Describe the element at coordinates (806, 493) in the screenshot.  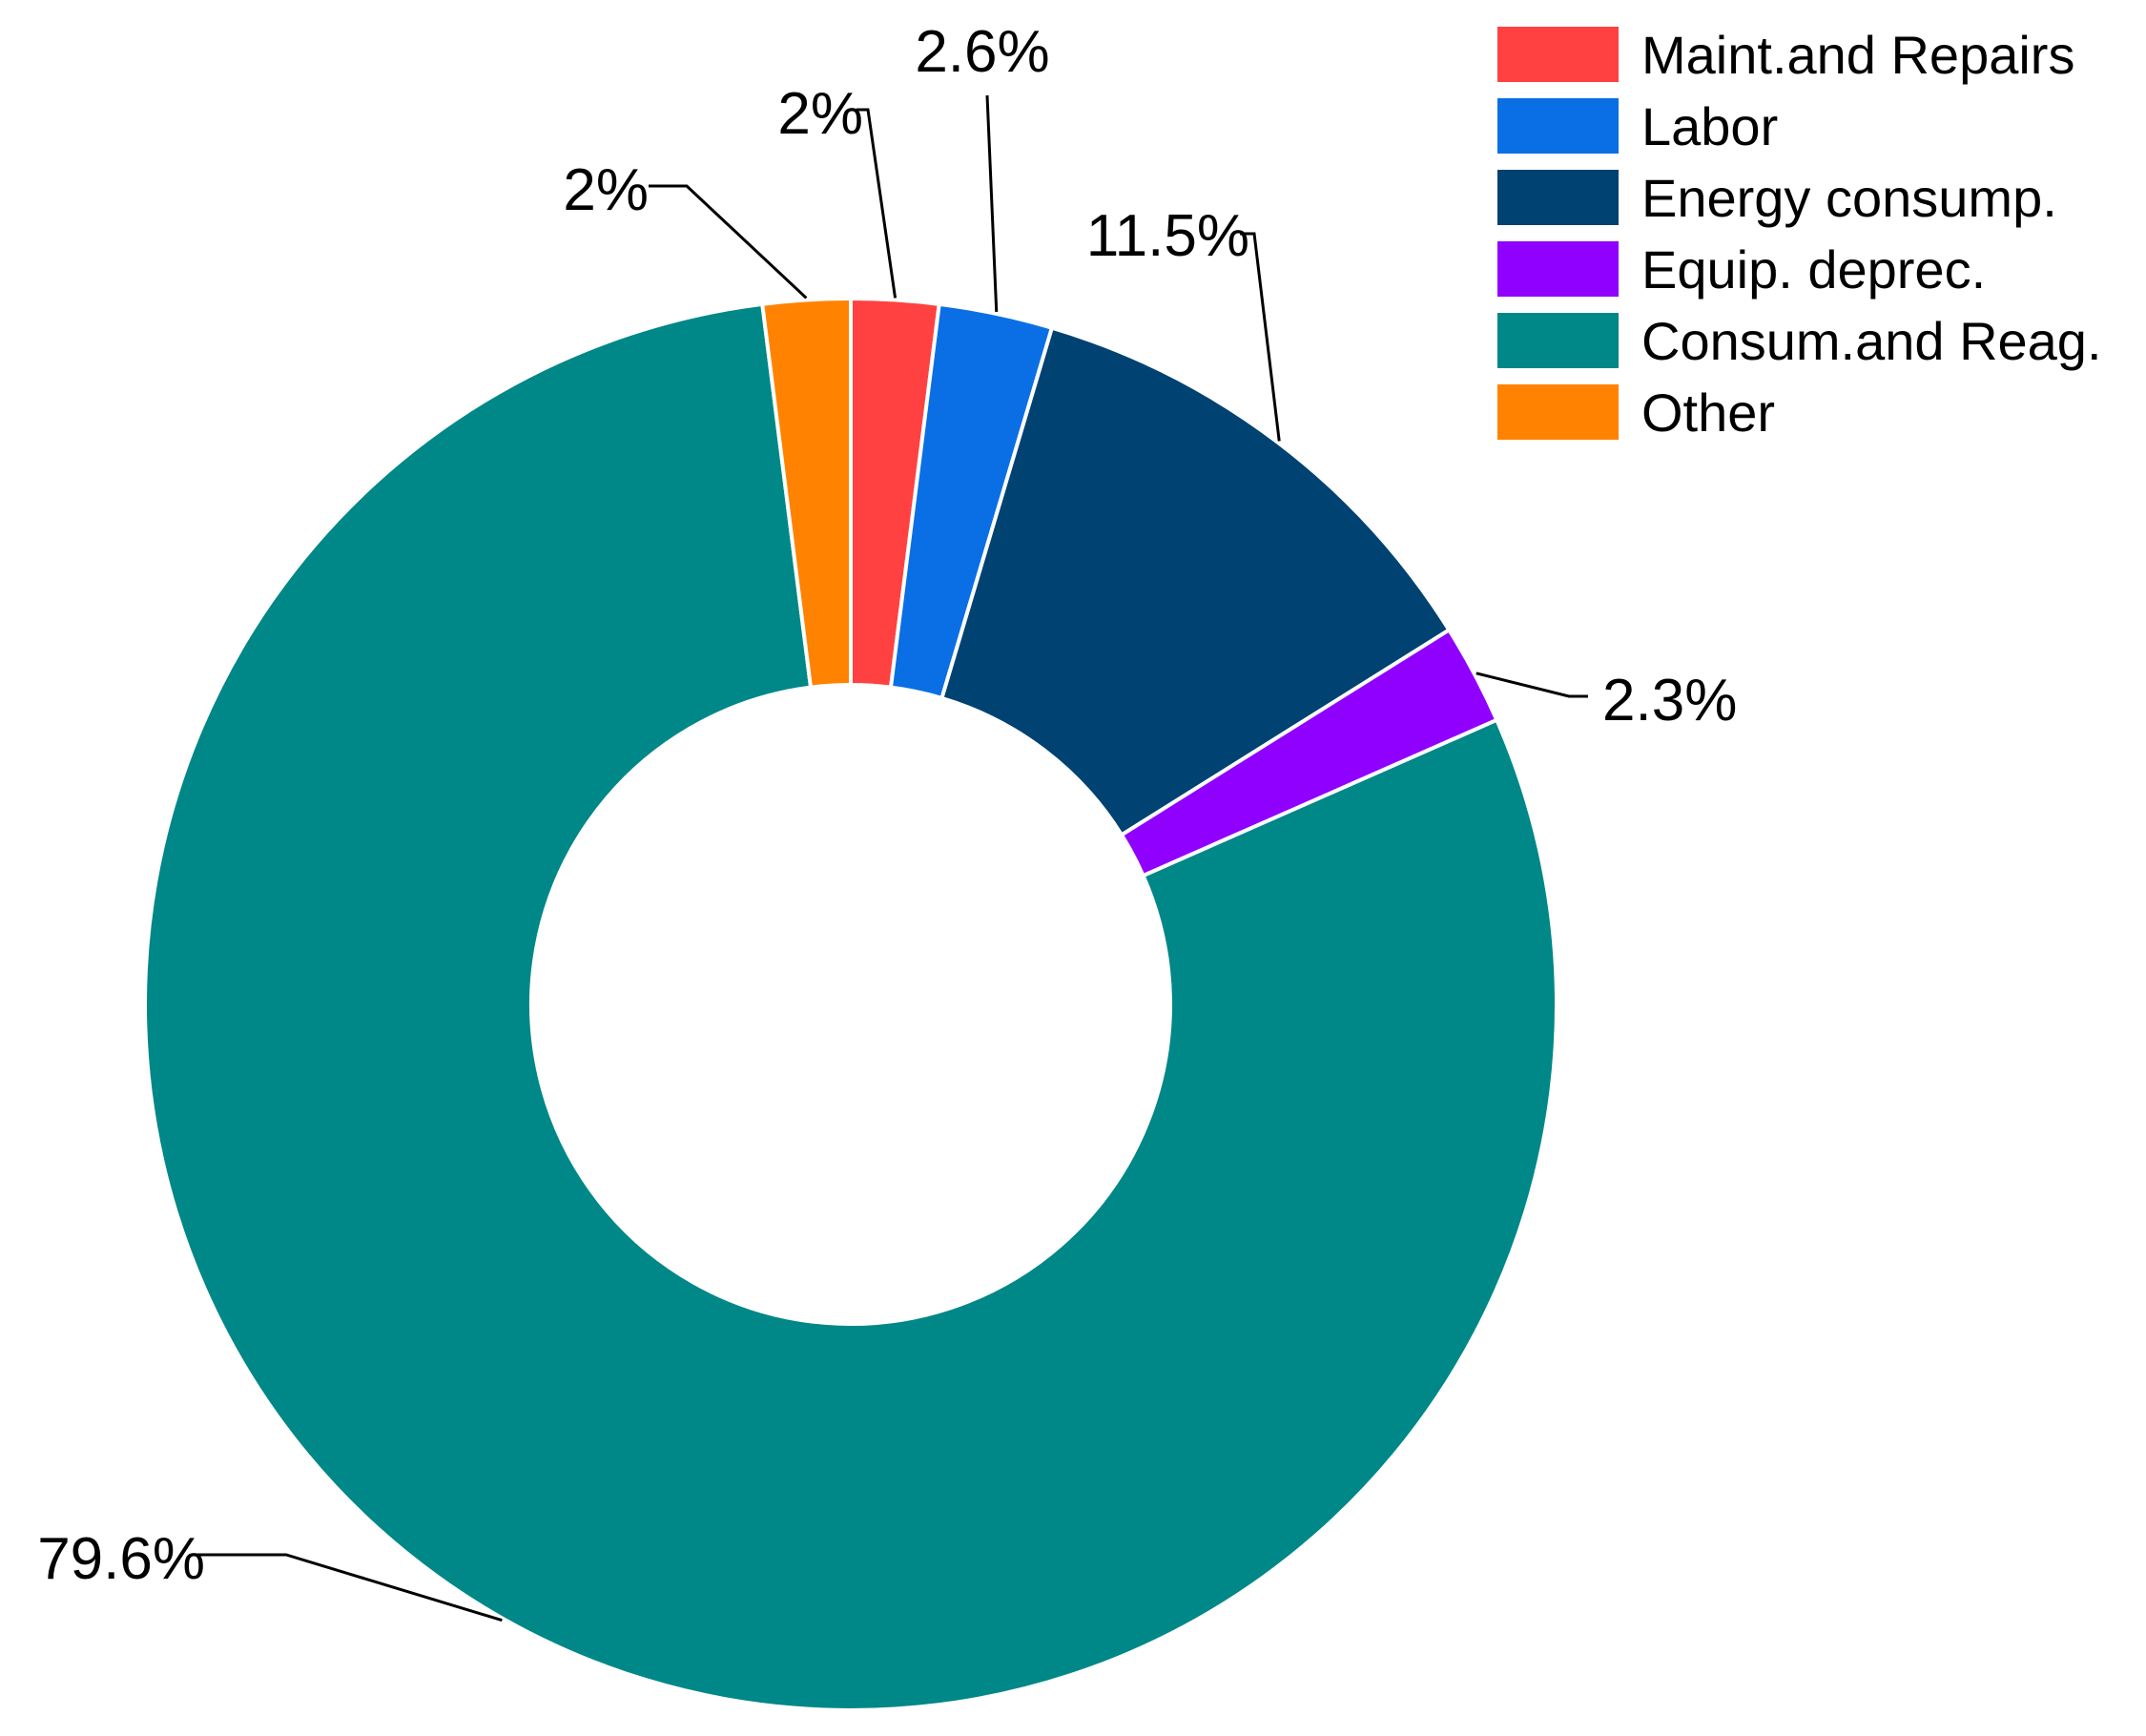
I see `slice-other` at that location.